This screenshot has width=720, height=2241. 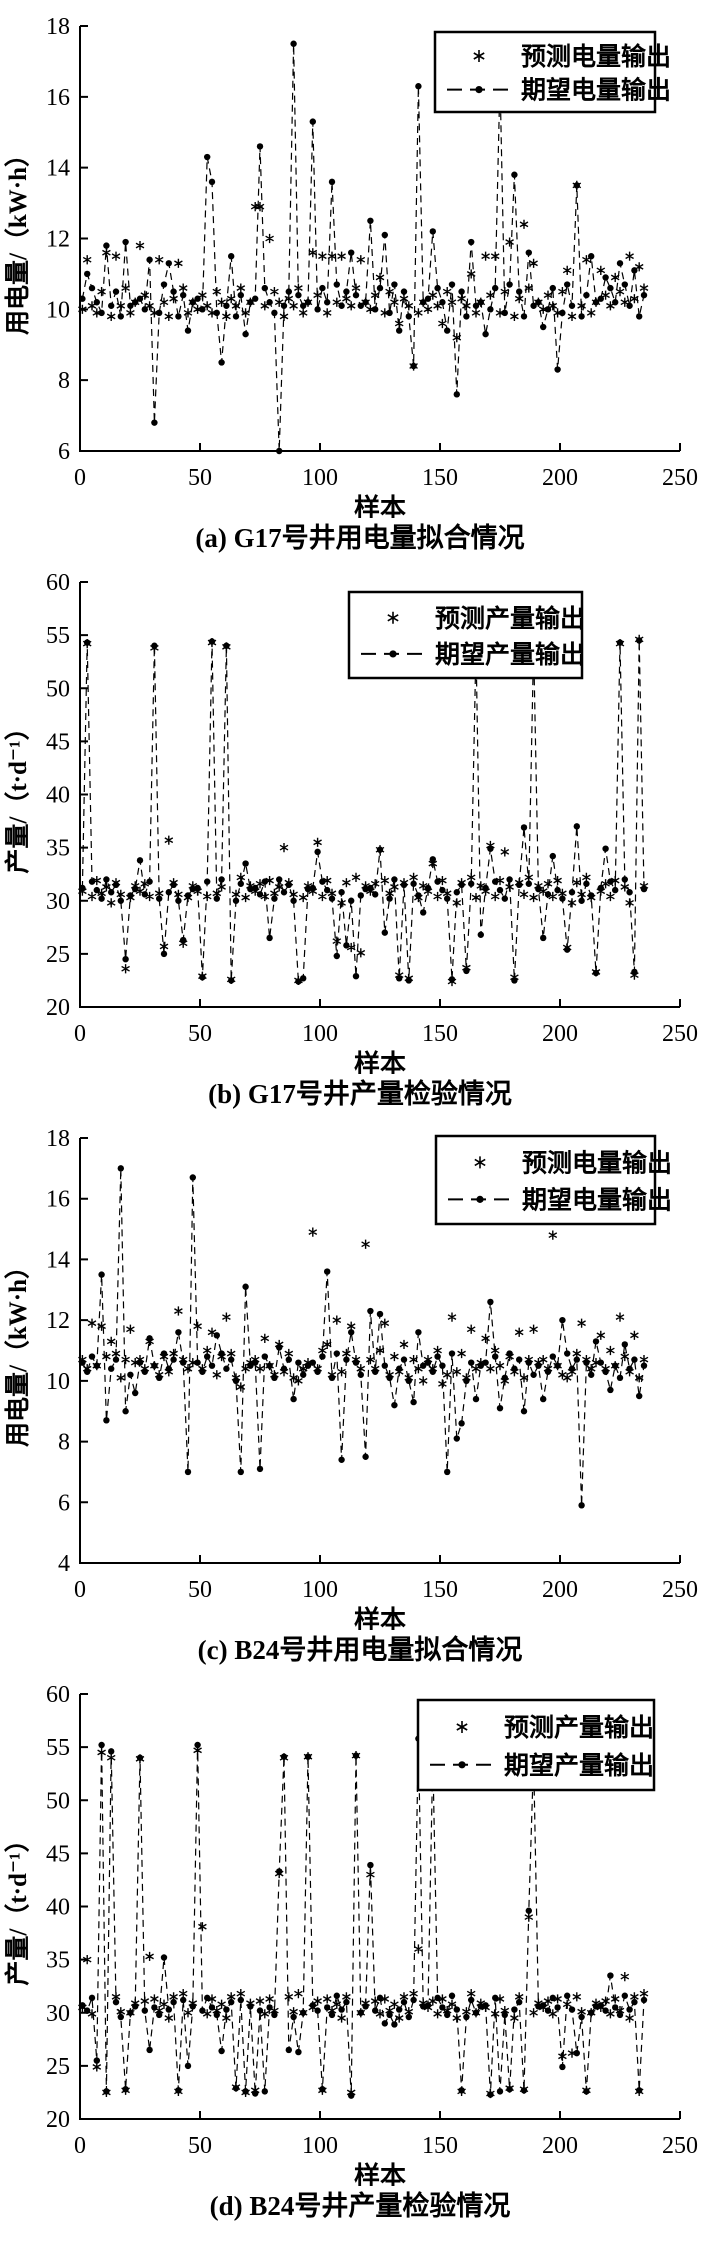 I want to click on legend-label-predicted: 预测电量输出, so click(x=597, y=1162).